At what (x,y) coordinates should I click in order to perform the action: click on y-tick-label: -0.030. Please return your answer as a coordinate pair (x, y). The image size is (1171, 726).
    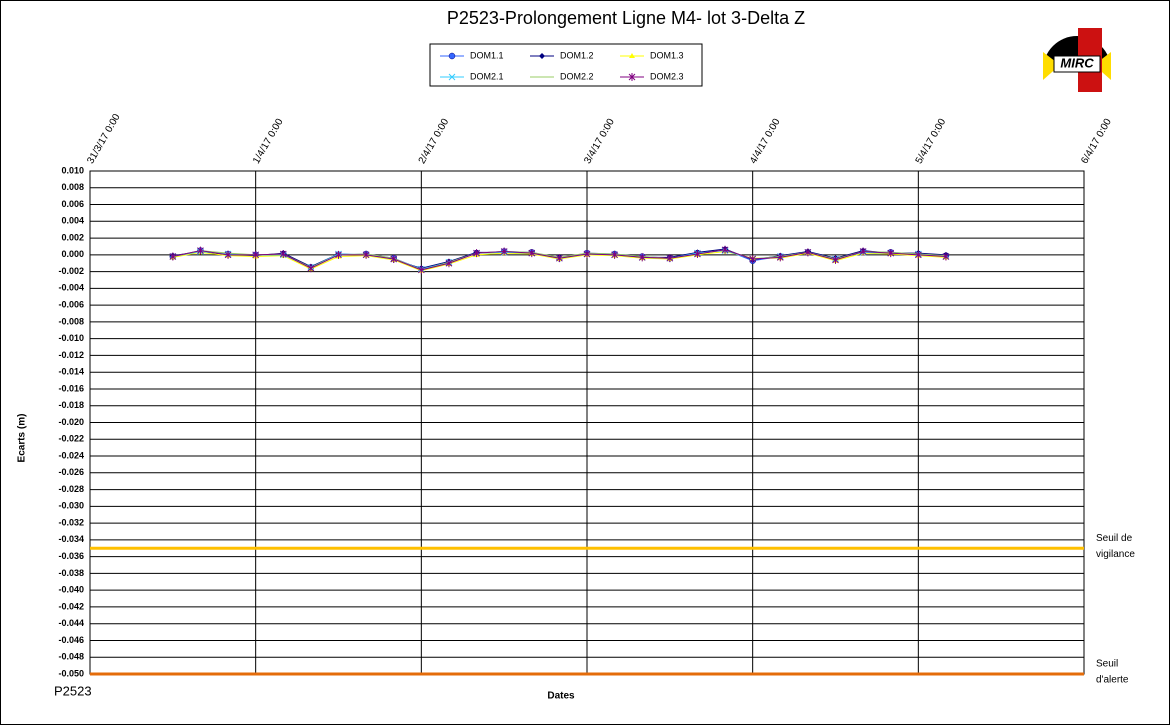
    Looking at the image, I should click on (71, 506).